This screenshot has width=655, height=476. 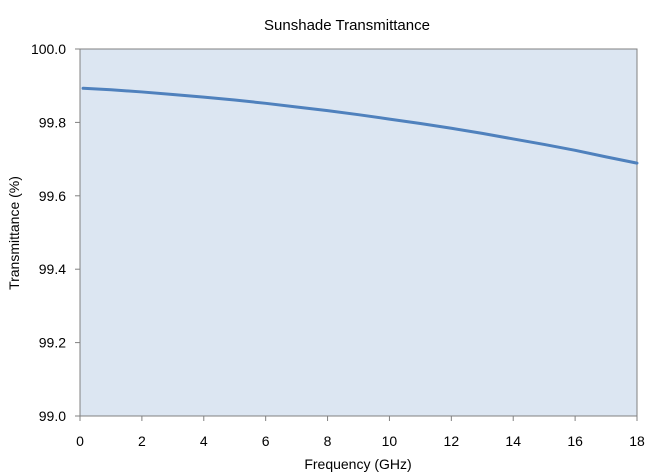 I want to click on y-tick-label: 99.4, so click(x=52, y=269).